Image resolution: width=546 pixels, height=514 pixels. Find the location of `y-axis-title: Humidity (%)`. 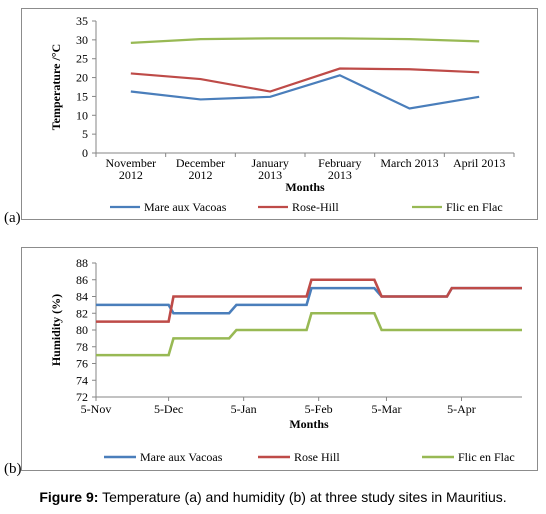

y-axis-title: Humidity (%) is located at coordinates (56, 330).